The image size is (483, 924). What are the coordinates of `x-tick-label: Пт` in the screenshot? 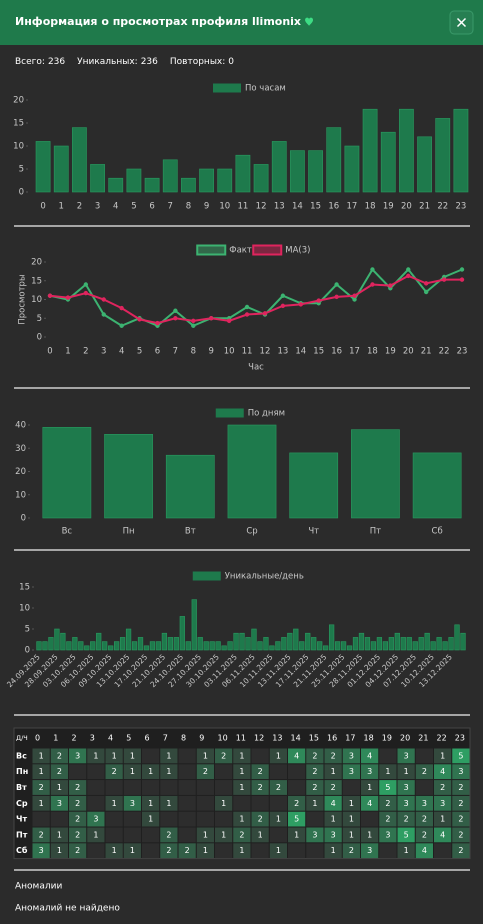 It's located at (375, 532).